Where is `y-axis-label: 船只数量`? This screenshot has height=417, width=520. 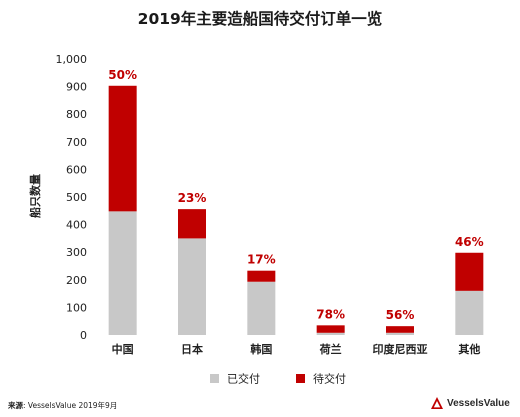 y-axis-label: 船只数量 is located at coordinates (35, 196).